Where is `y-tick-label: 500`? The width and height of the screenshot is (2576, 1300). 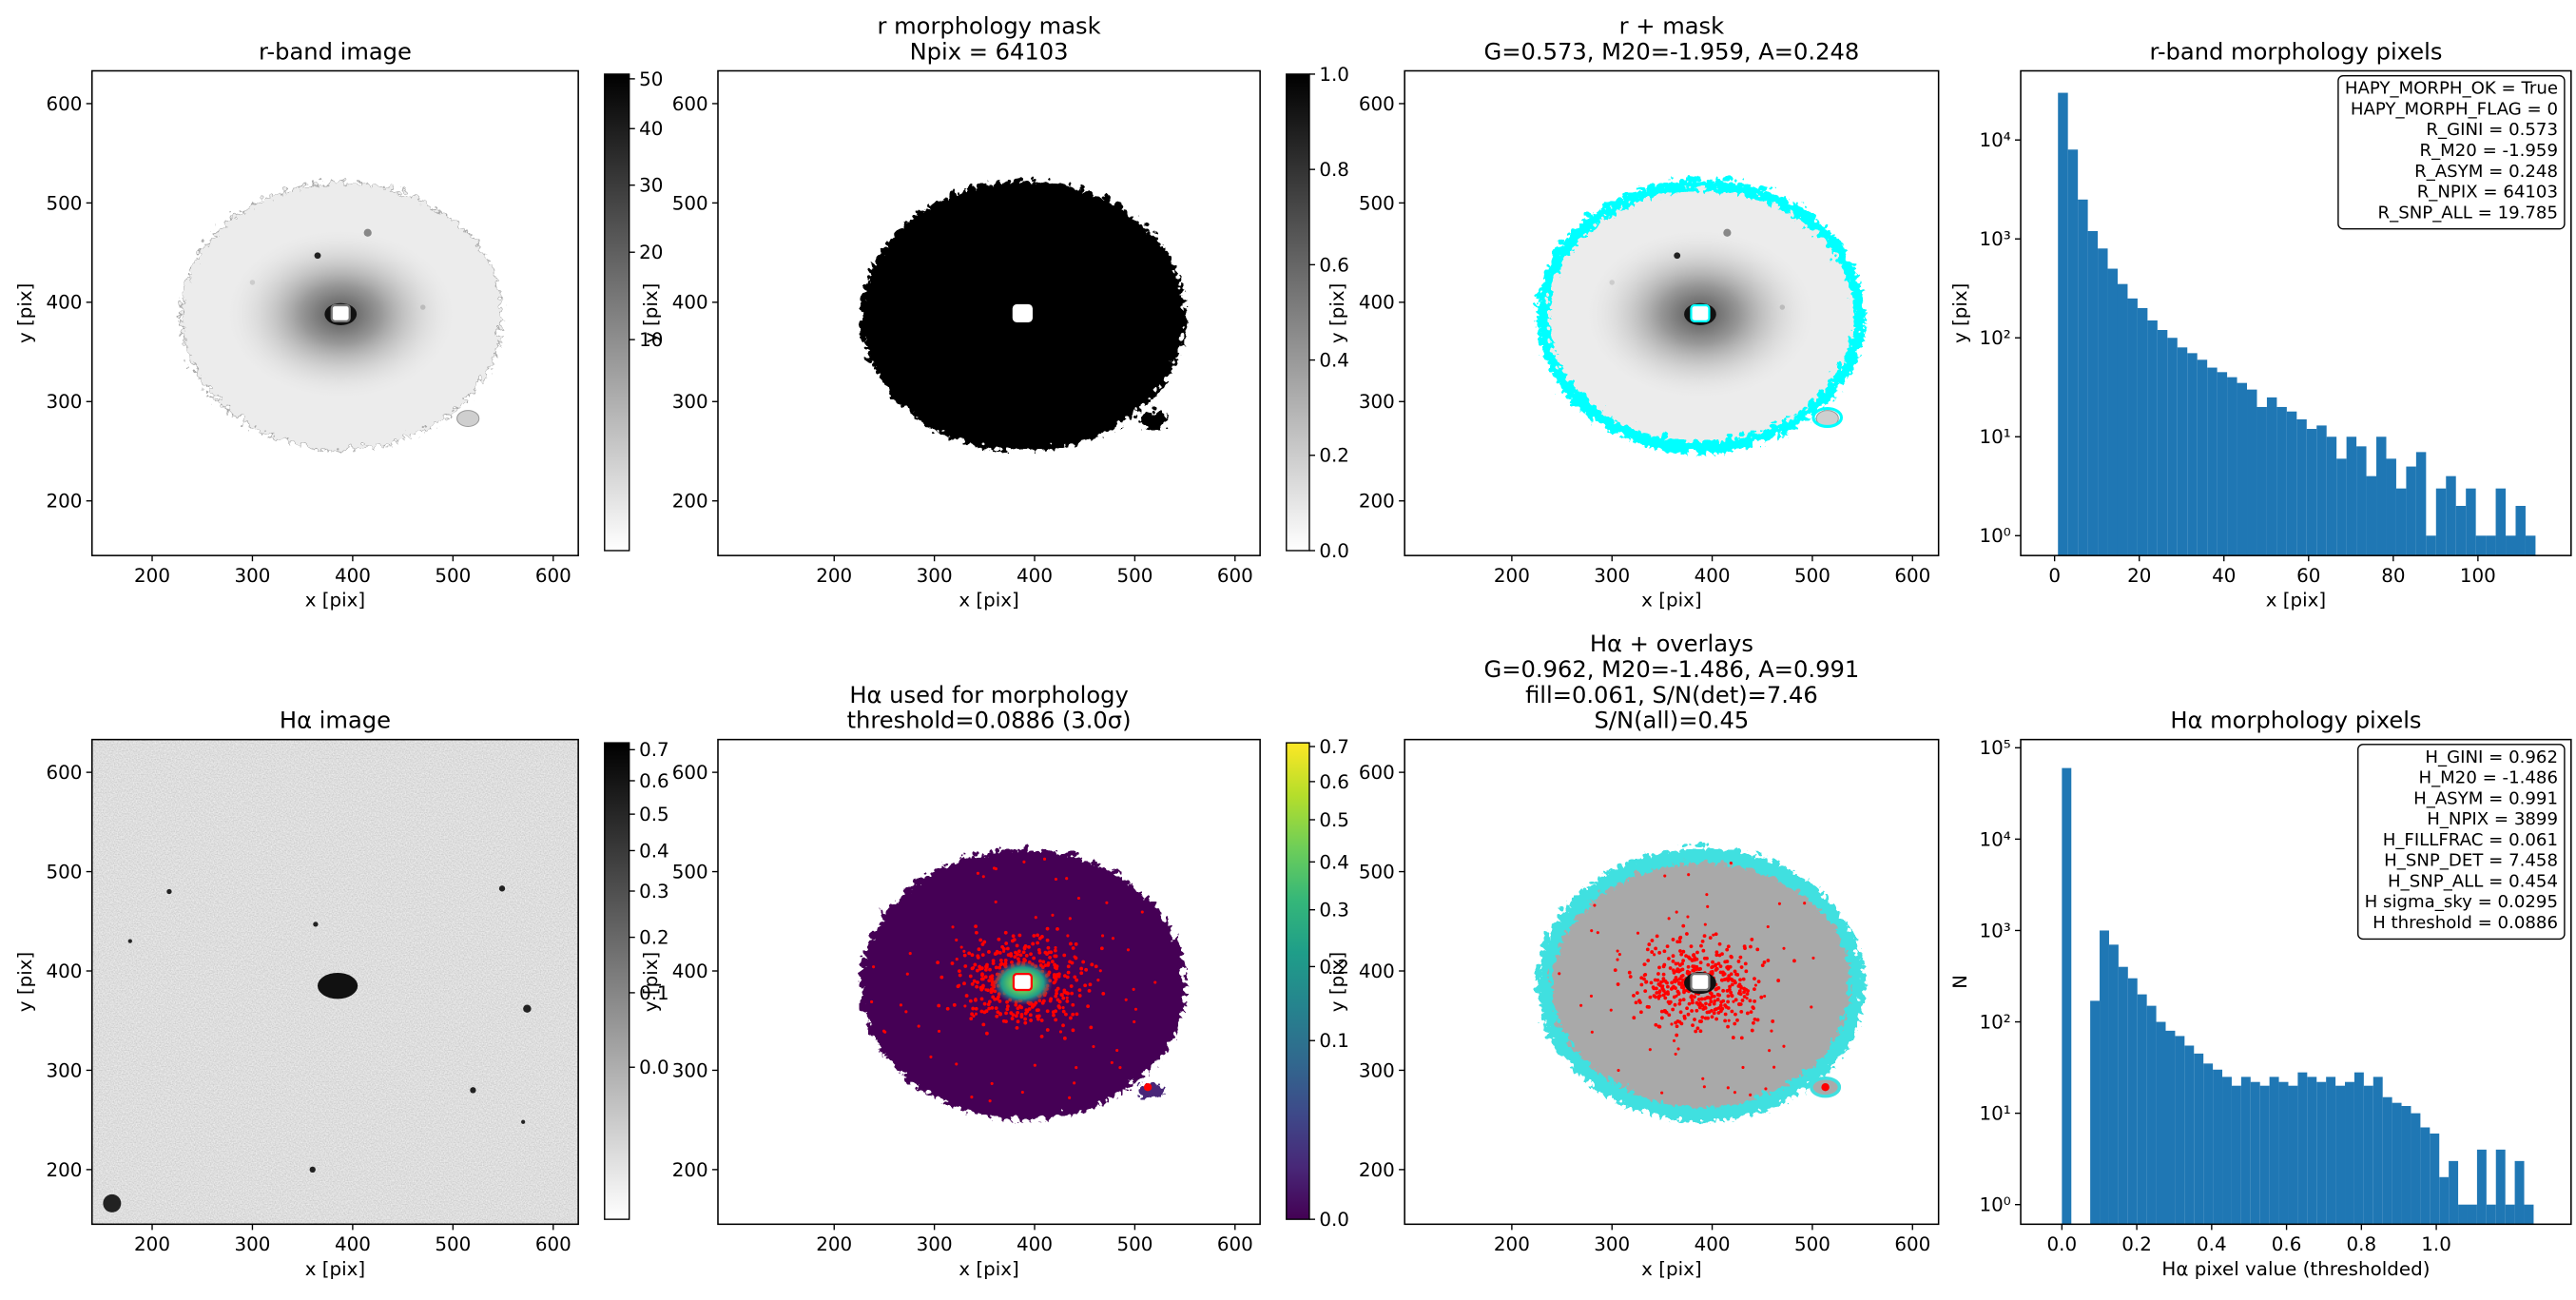 y-tick-label: 500 is located at coordinates (690, 203).